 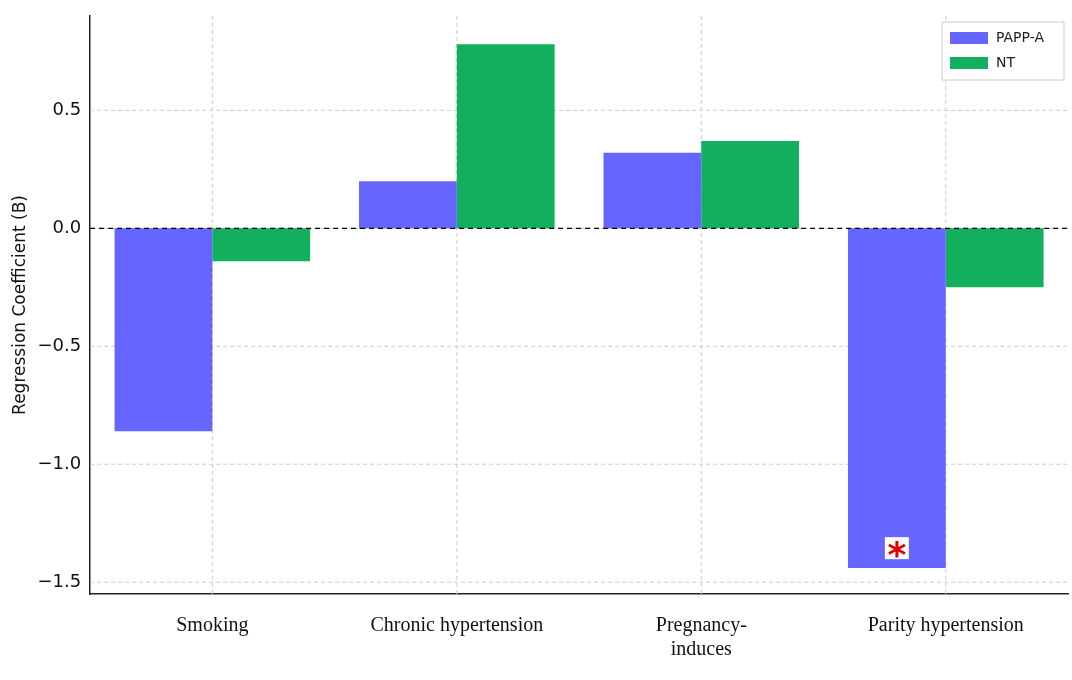 What do you see at coordinates (67, 226) in the screenshot?
I see `y-tick-label: 0.0` at bounding box center [67, 226].